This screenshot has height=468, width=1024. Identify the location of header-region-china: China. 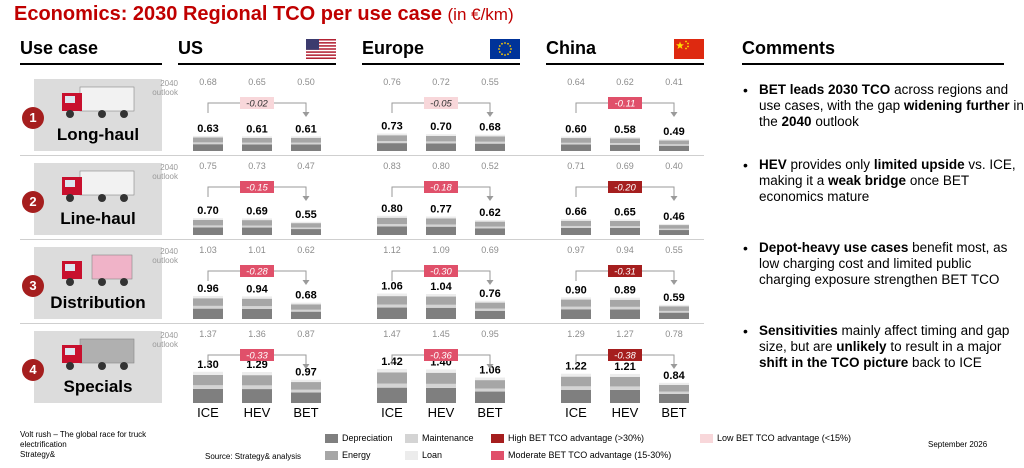
(571, 48).